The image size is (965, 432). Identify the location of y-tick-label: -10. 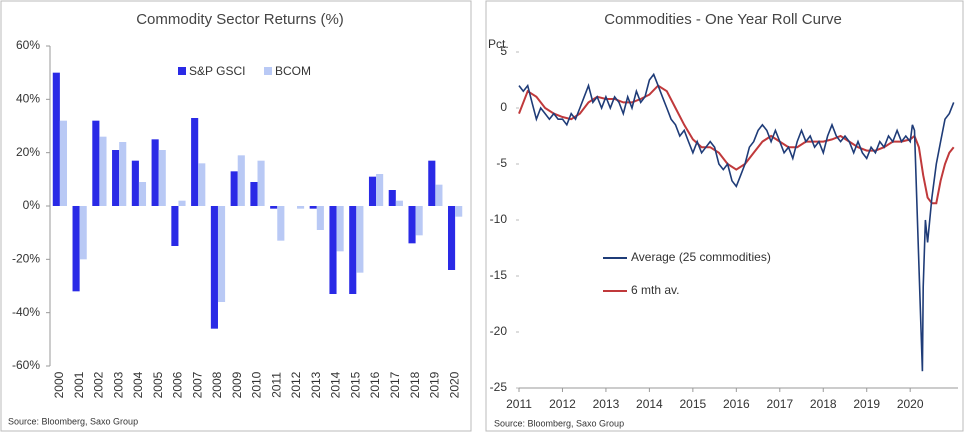
(499, 219).